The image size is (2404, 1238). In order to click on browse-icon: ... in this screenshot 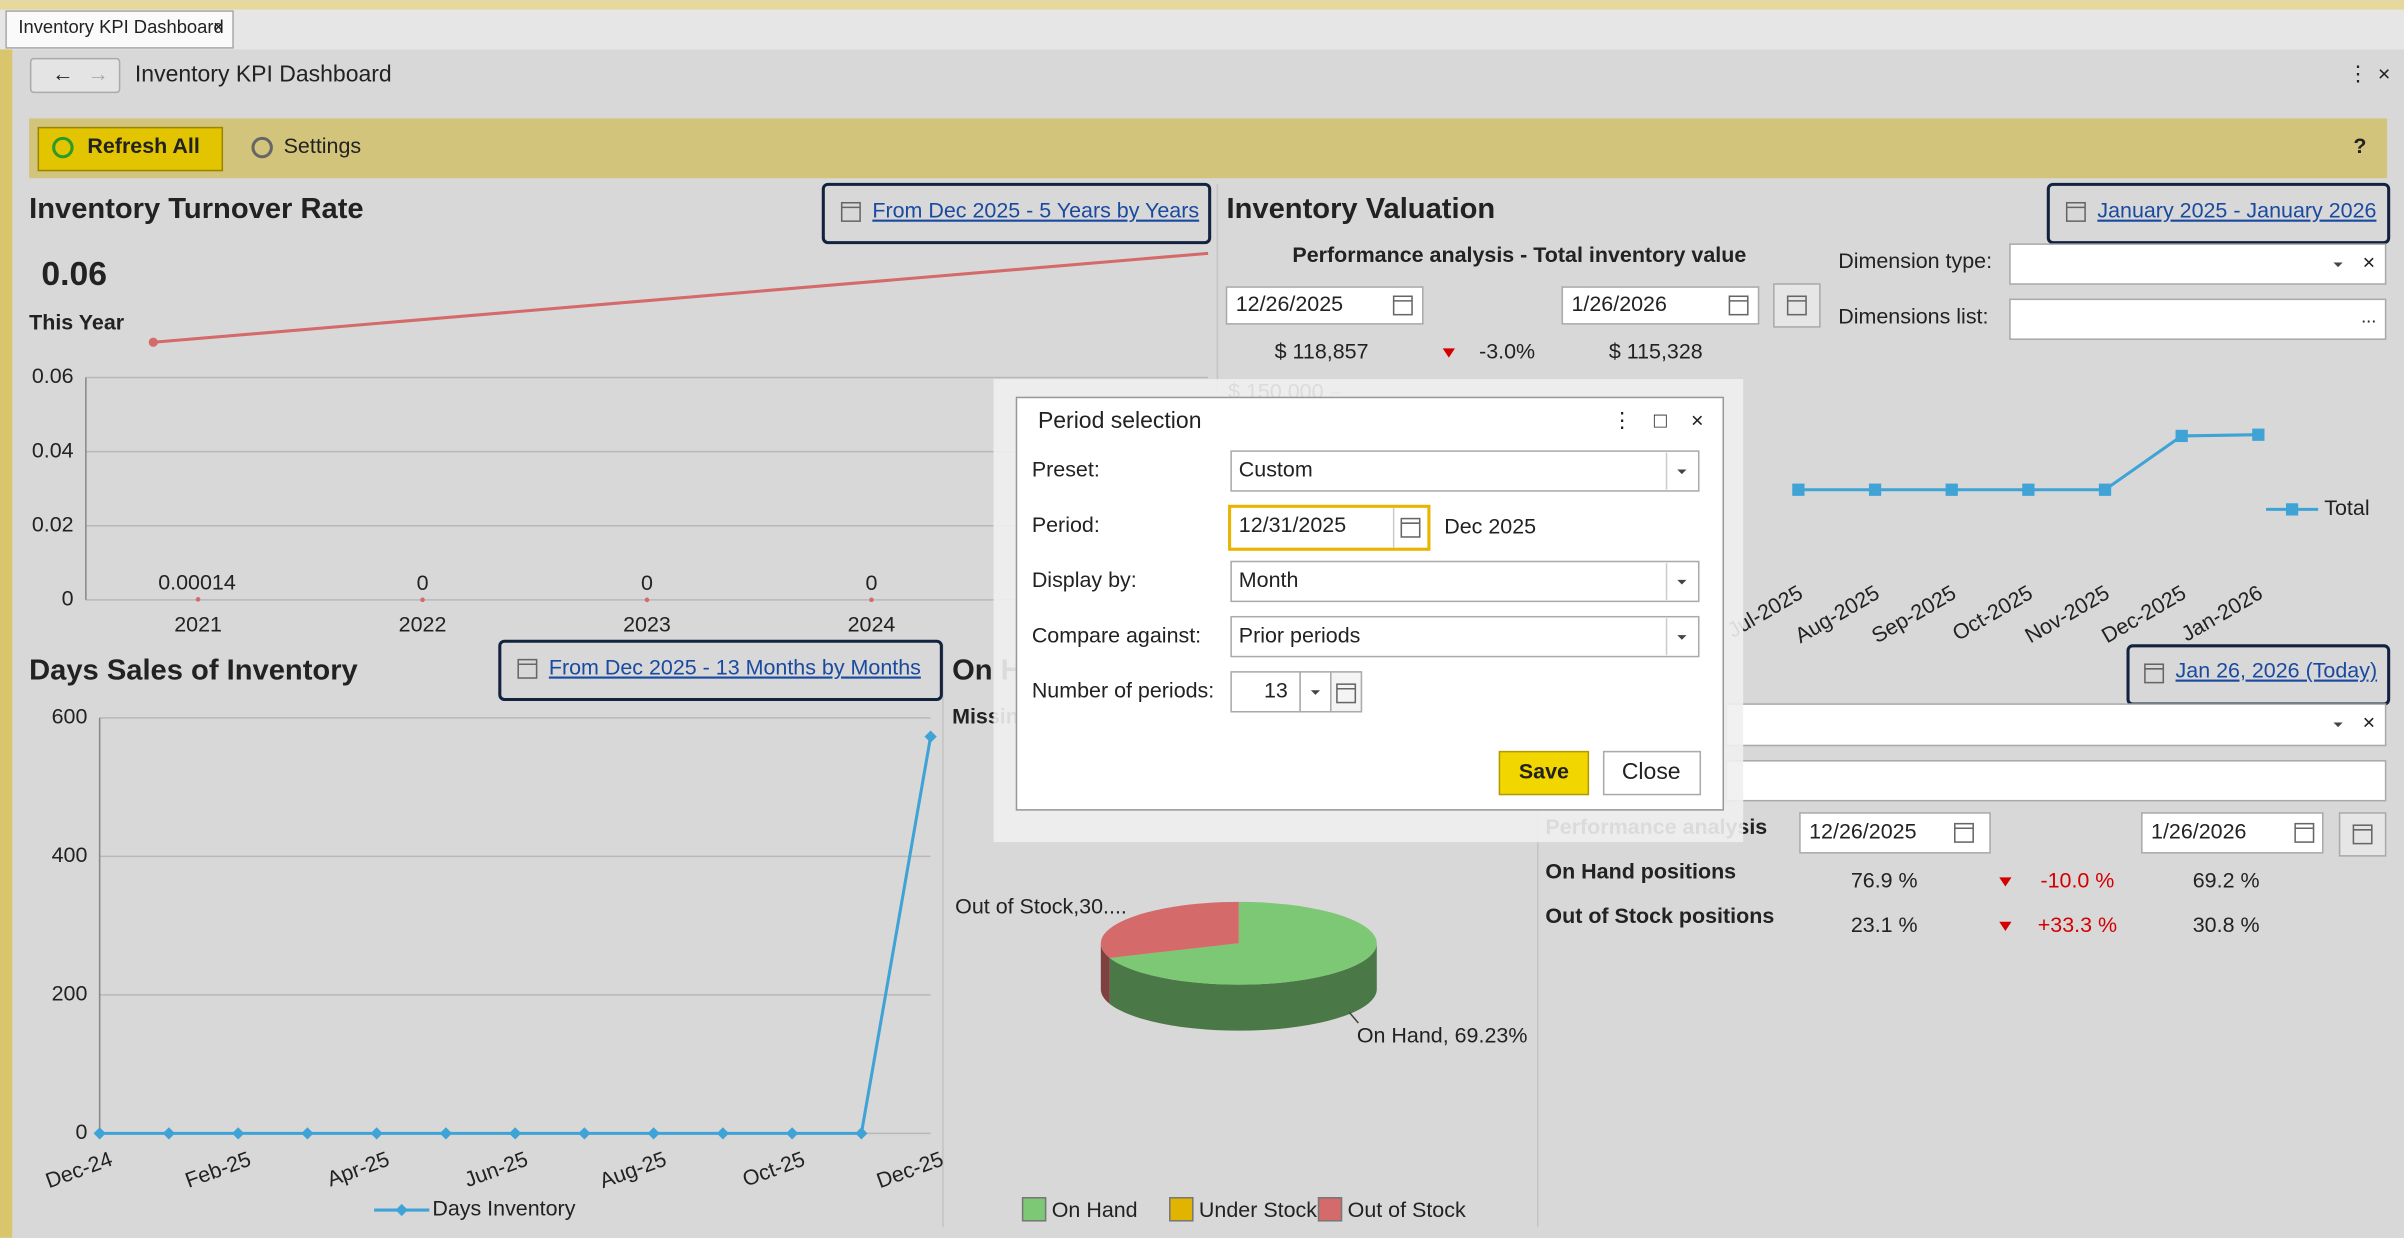, I will do `click(2368, 316)`.